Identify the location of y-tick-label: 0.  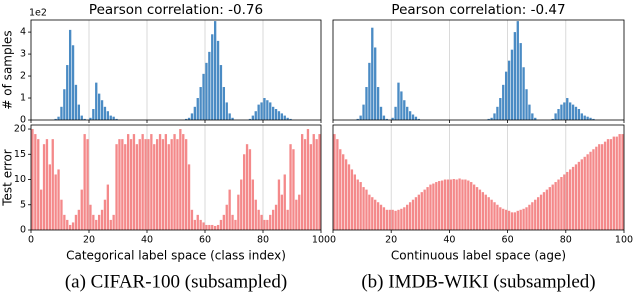
(23, 120).